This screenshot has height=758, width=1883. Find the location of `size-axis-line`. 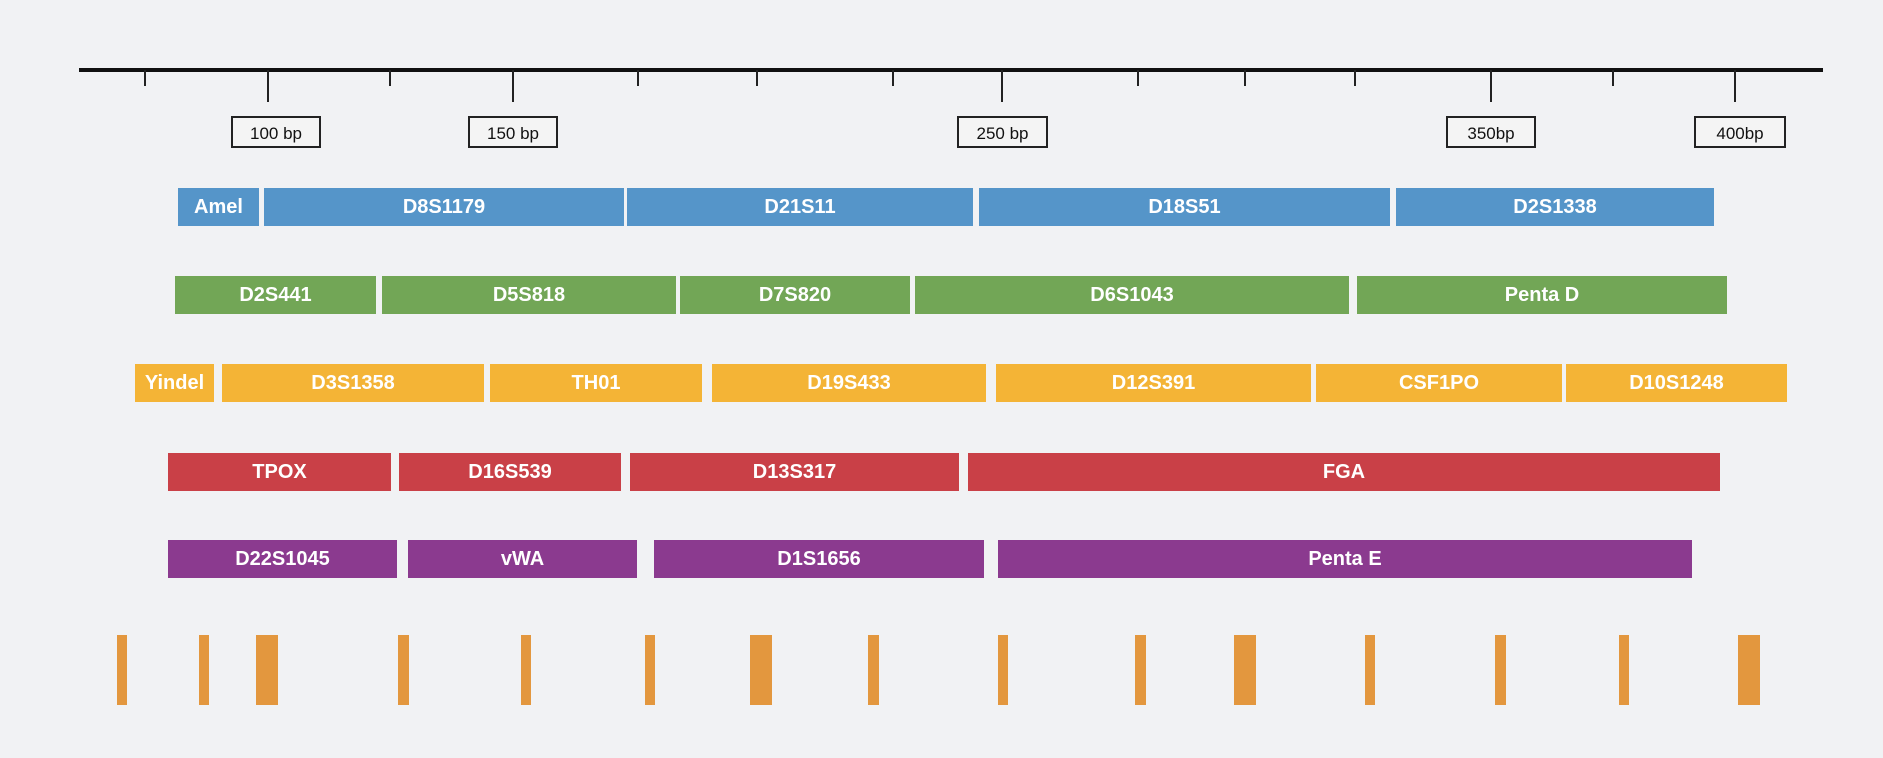

size-axis-line is located at coordinates (951, 70).